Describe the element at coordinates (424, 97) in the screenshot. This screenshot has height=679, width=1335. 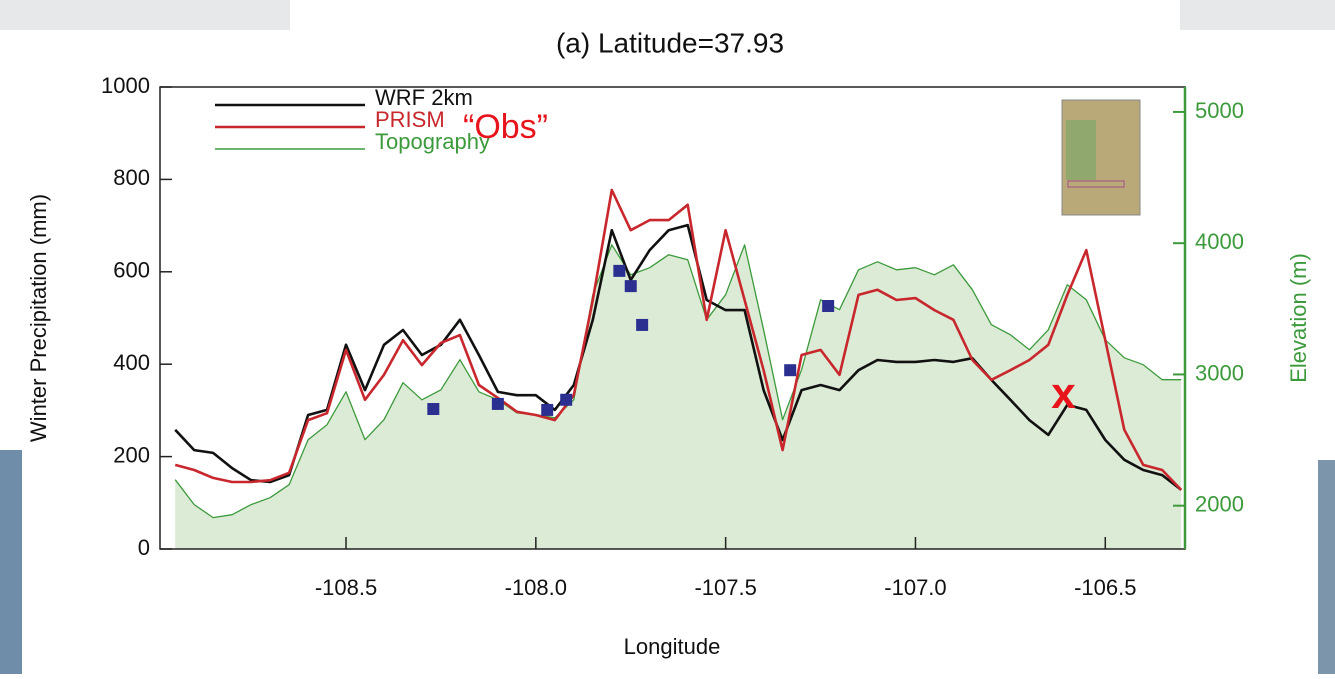
I see `legend-label: WRF 2km` at that location.